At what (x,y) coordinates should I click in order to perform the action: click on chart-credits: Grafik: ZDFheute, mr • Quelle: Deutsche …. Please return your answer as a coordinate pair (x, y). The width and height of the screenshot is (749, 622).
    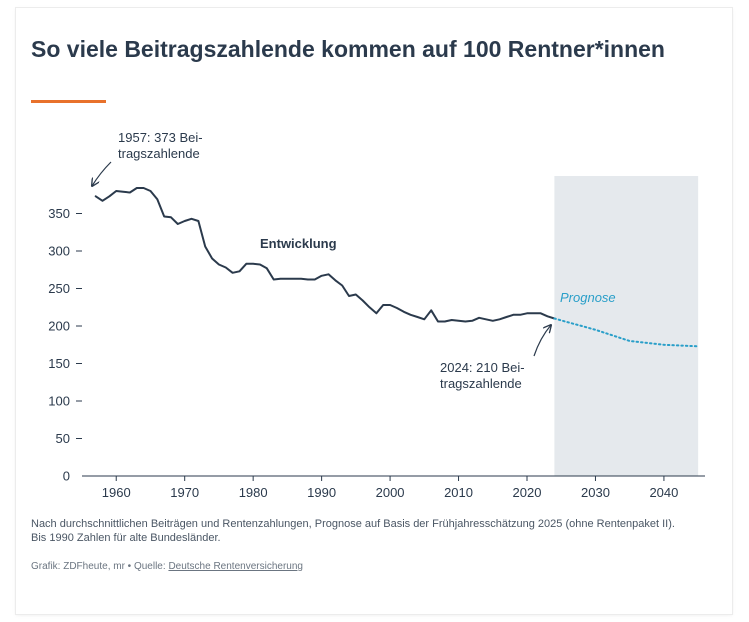
    Looking at the image, I should click on (167, 566).